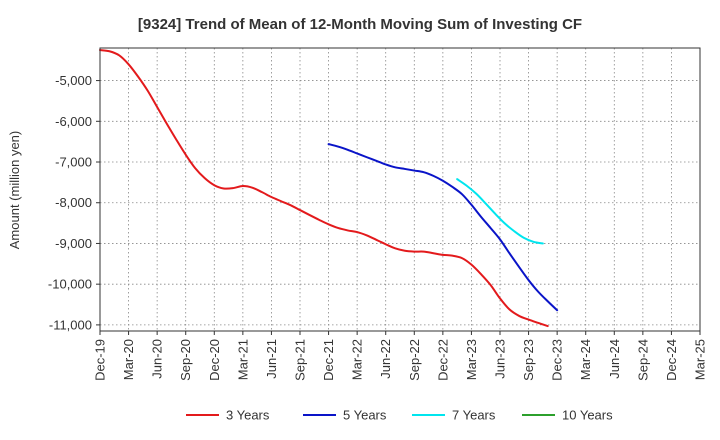  What do you see at coordinates (557, 360) in the screenshot?
I see `x-tick-label: Dec-23` at bounding box center [557, 360].